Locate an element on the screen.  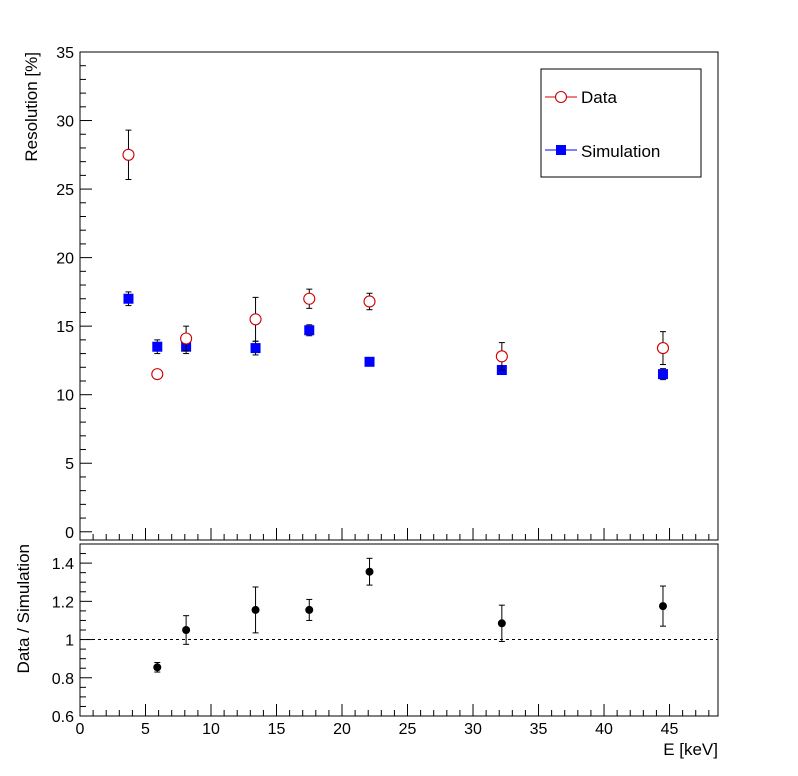
legend-box is located at coordinates (621, 123).